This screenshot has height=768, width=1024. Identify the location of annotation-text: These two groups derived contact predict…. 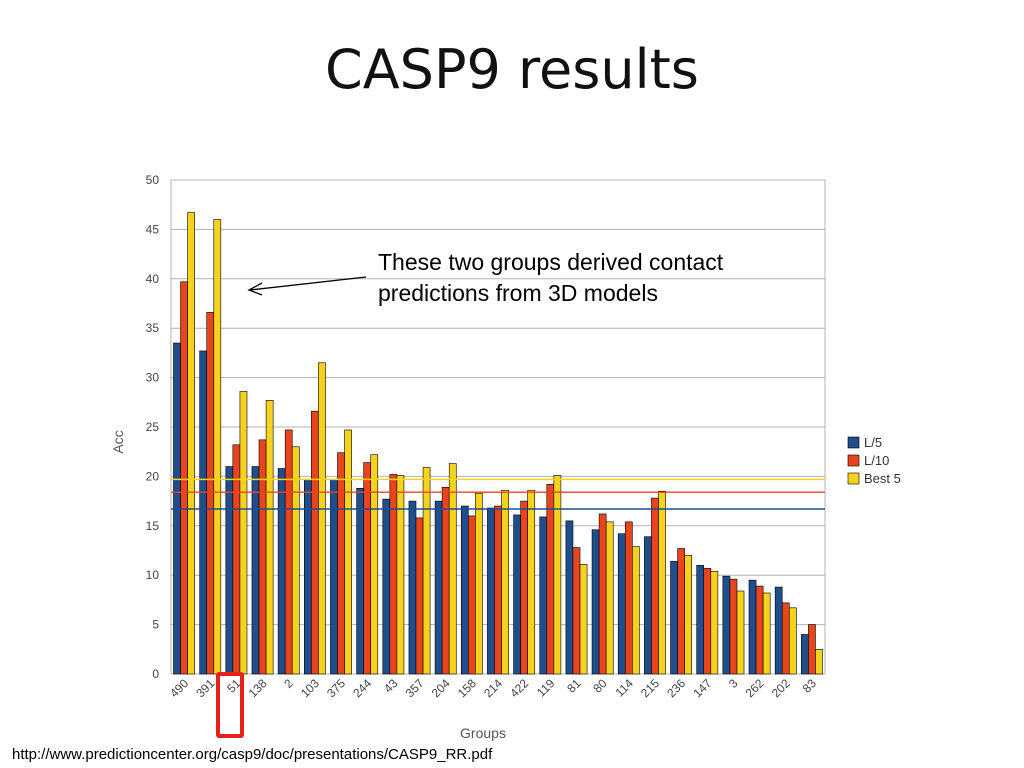
(550, 278).